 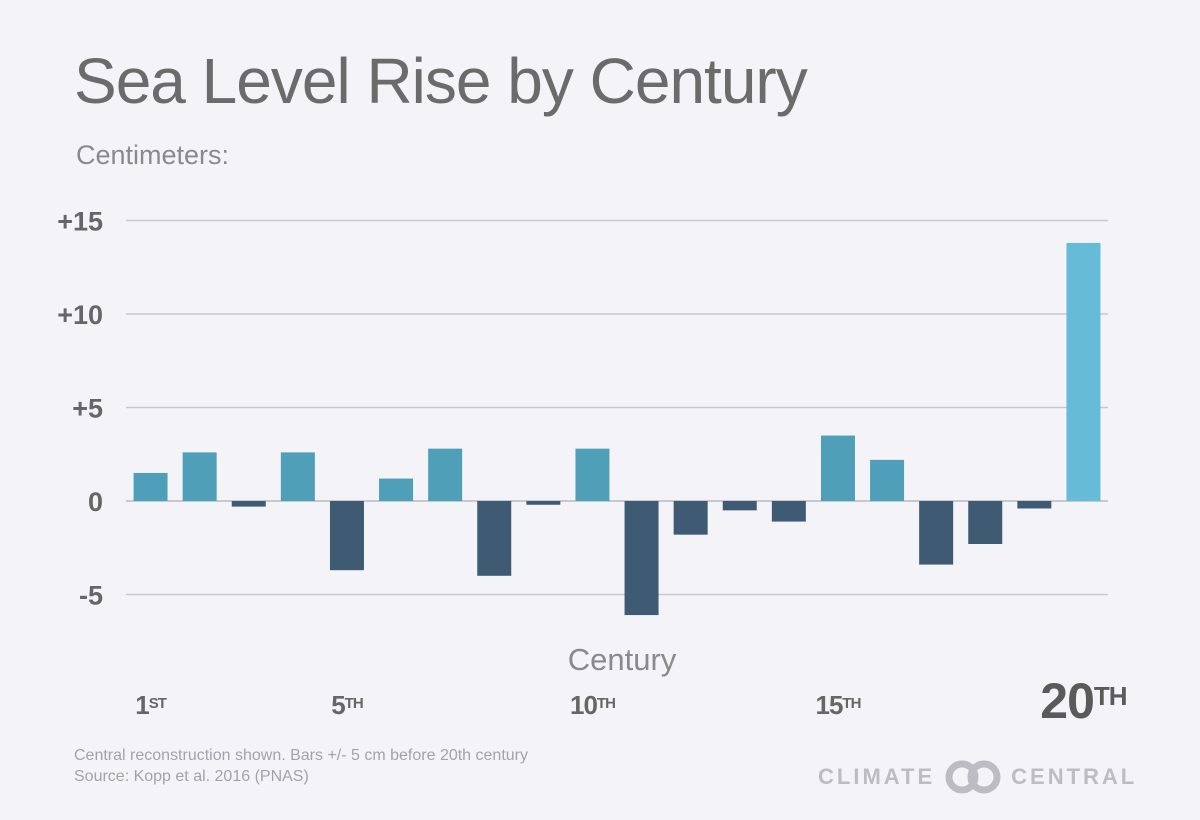 What do you see at coordinates (153, 155) in the screenshot?
I see `y-axis-unit-label: Centimeters:` at bounding box center [153, 155].